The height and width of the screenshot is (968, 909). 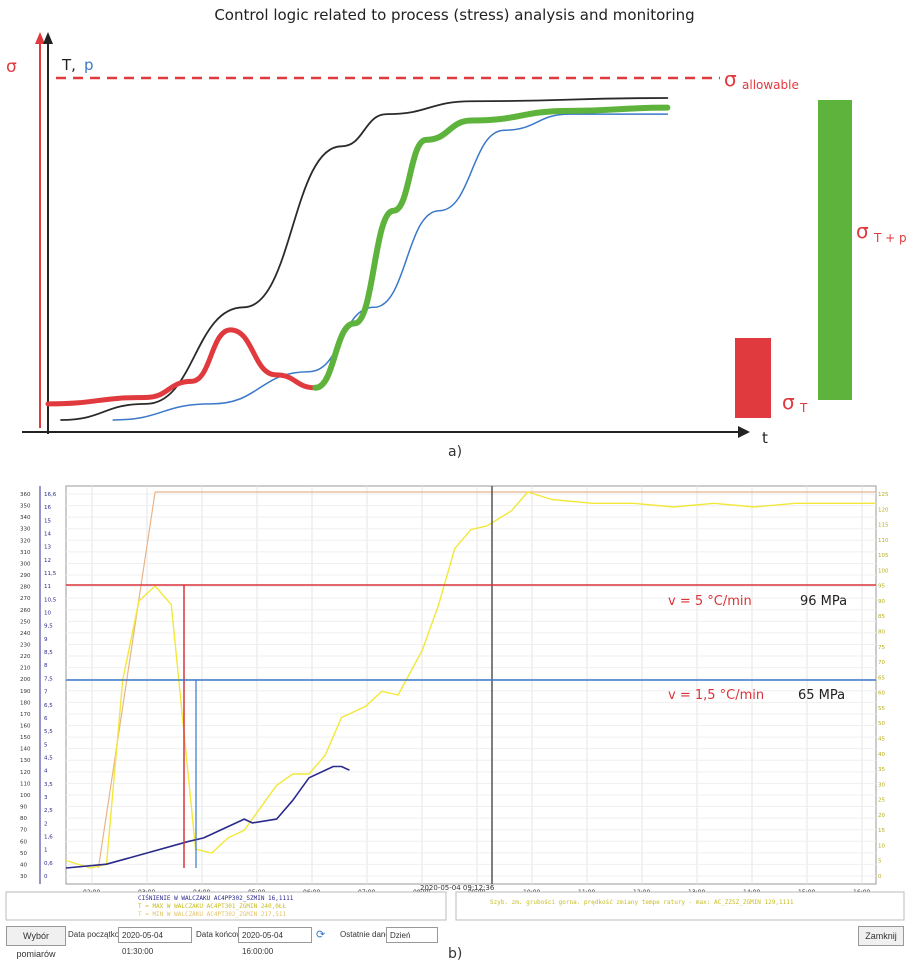 I want to click on y-pressure-tick-label: 8, so click(x=46, y=666).